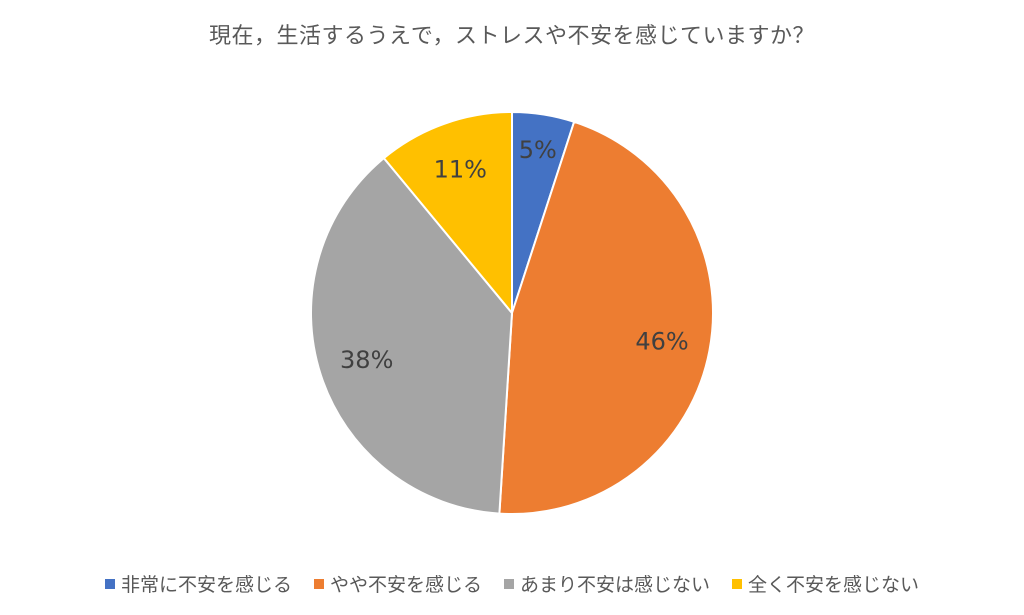  What do you see at coordinates (615, 585) in the screenshot?
I see `legend-label: あまり不安は感じない` at bounding box center [615, 585].